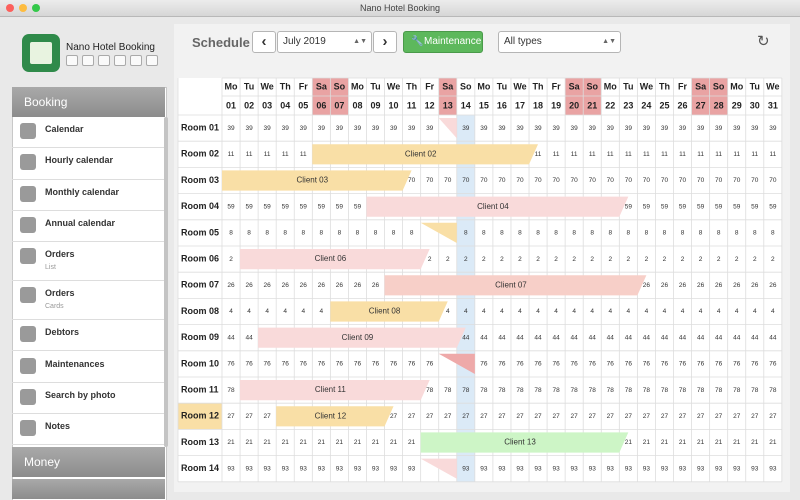  I want to click on menu-label: Monthly calendar, so click(82, 191).